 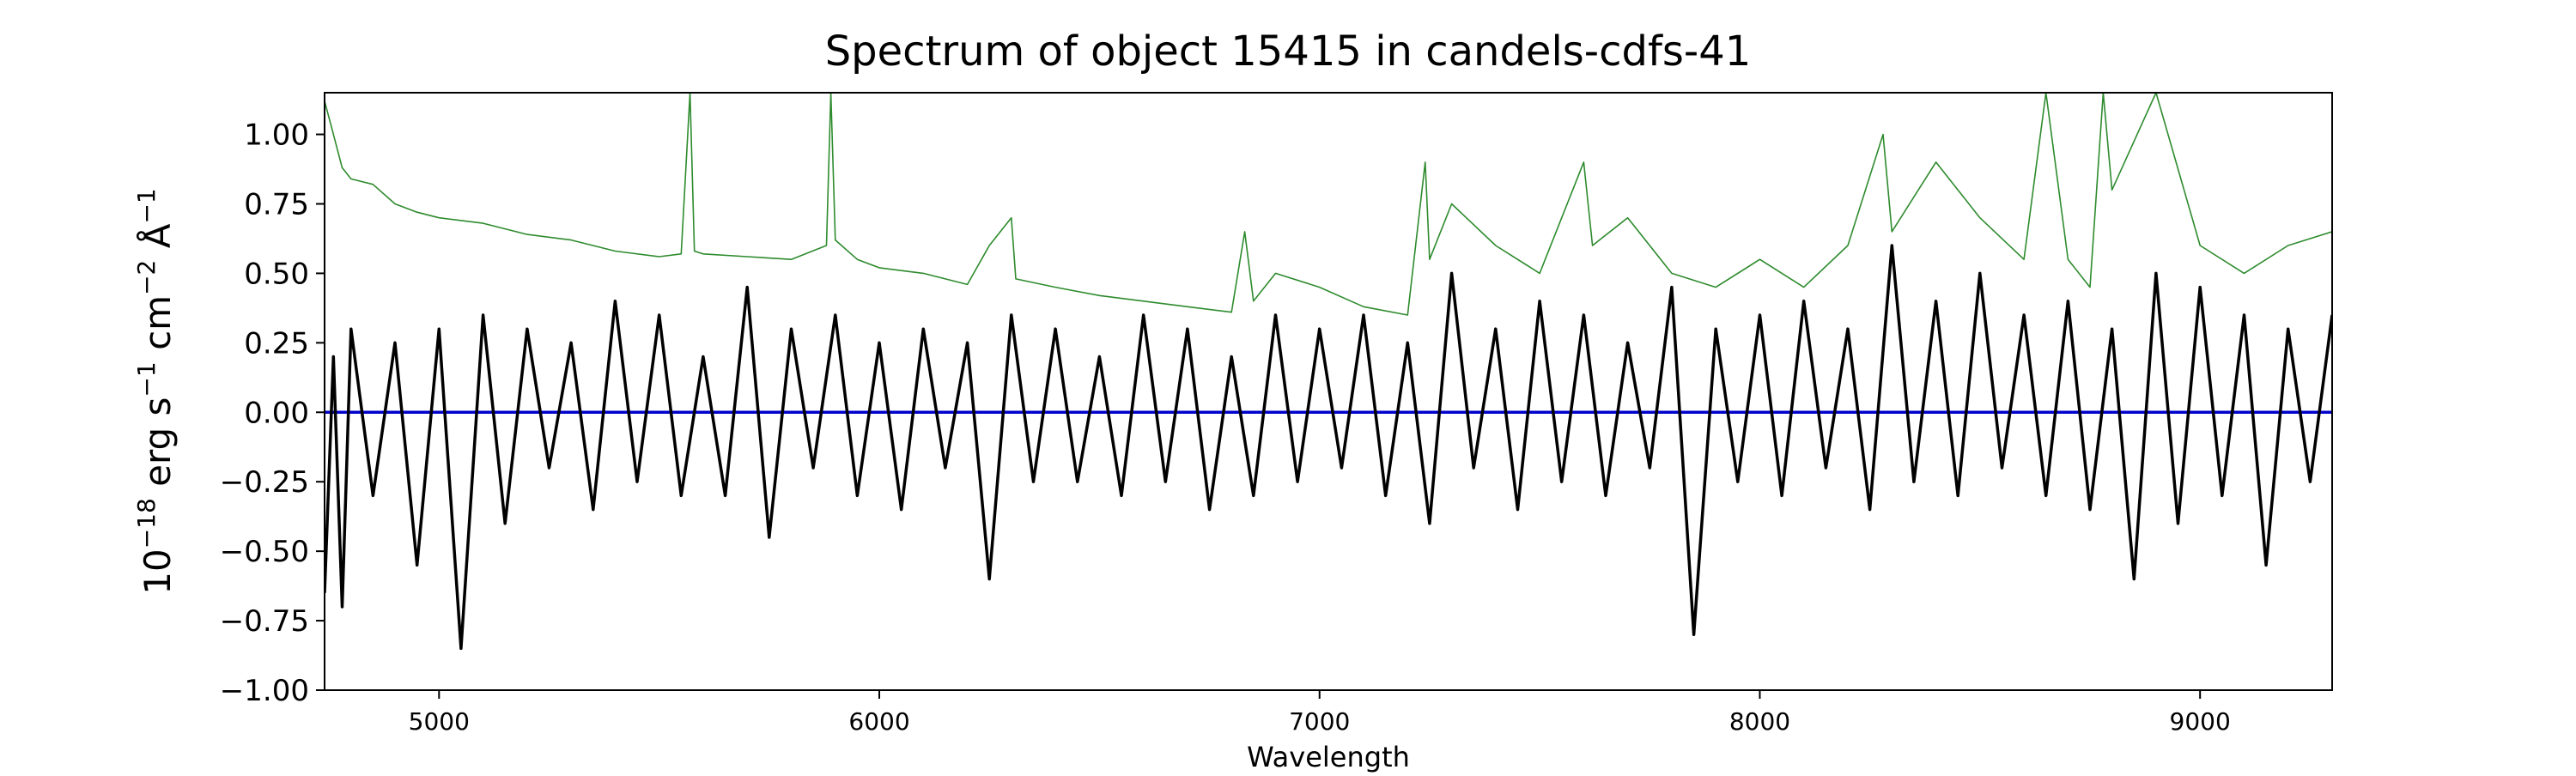 What do you see at coordinates (276, 274) in the screenshot?
I see `y-tick-label: 0.50` at bounding box center [276, 274].